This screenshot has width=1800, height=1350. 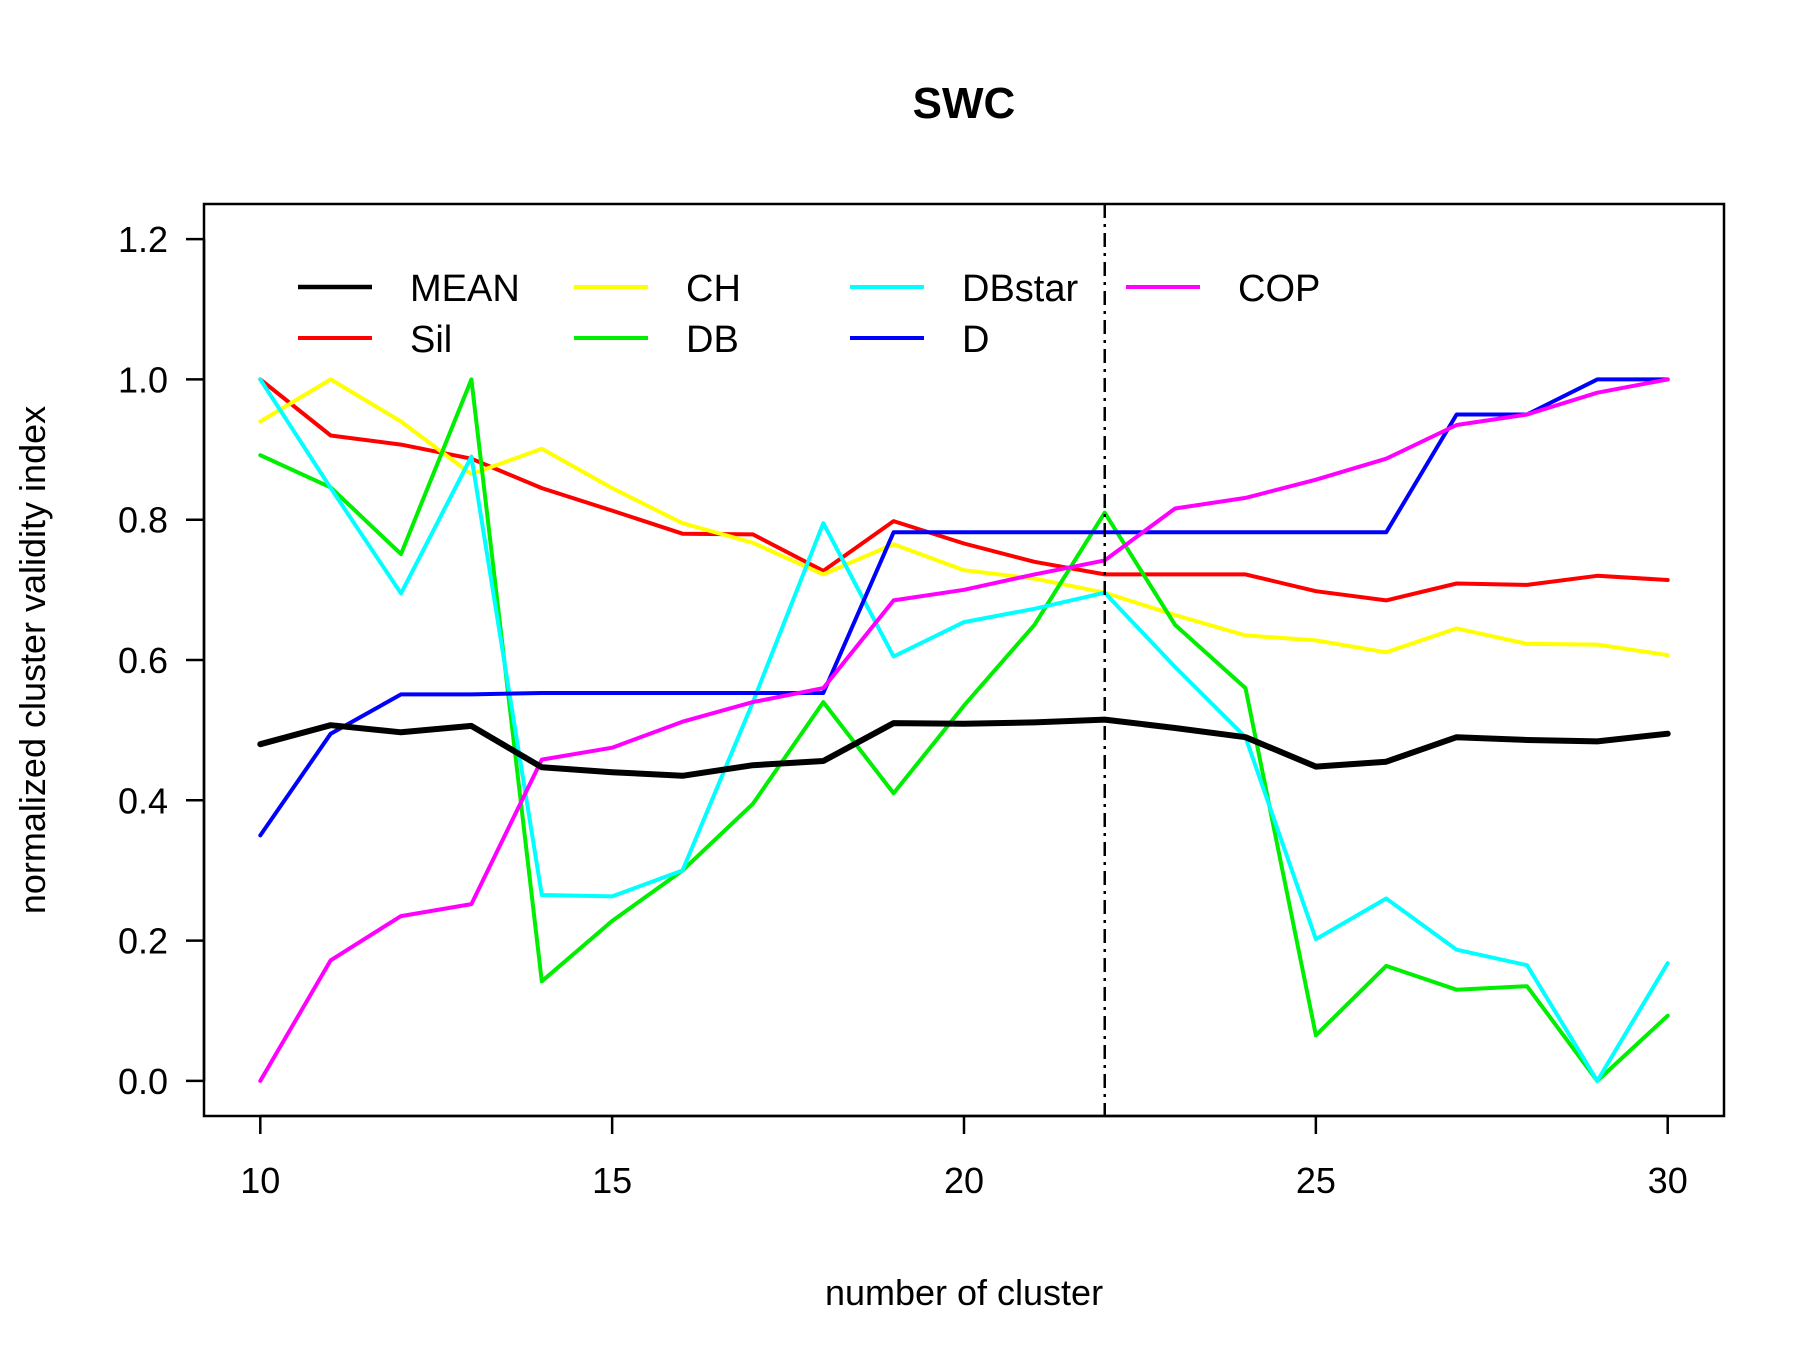 What do you see at coordinates (1668, 1180) in the screenshot?
I see `x-tick-label: 30` at bounding box center [1668, 1180].